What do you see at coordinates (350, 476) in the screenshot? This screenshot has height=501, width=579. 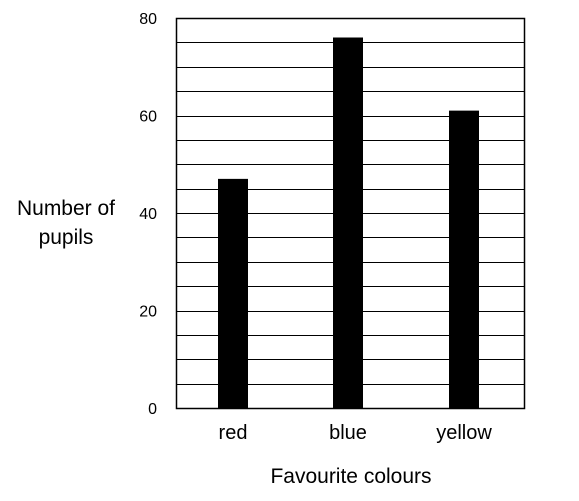 I see `x-axis-title: Favourite colours` at bounding box center [350, 476].